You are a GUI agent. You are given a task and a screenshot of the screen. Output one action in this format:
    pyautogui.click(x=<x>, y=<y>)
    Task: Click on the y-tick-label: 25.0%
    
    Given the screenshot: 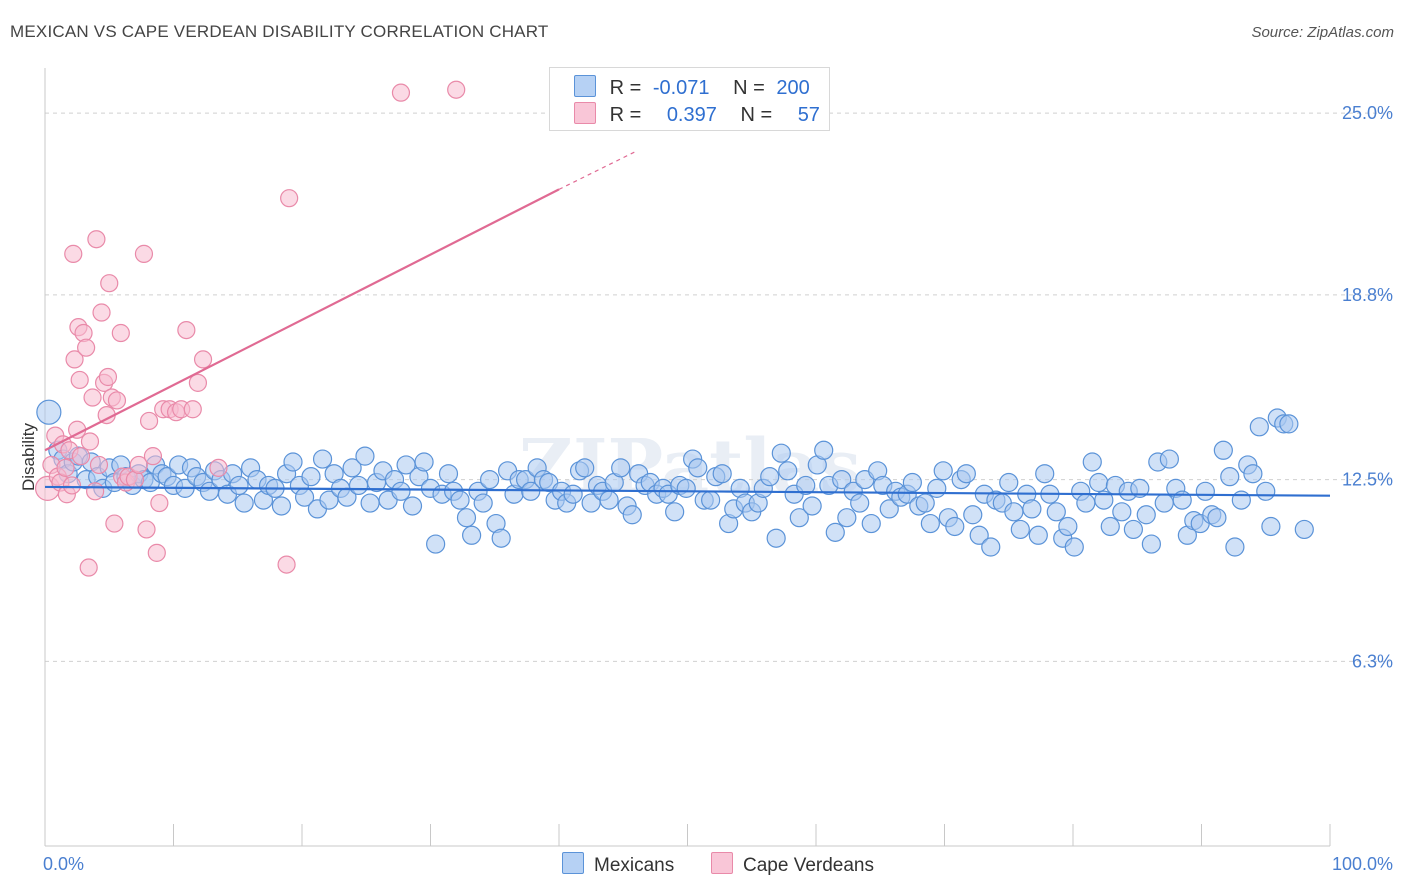 What is the action you would take?
    pyautogui.click(x=1367, y=113)
    